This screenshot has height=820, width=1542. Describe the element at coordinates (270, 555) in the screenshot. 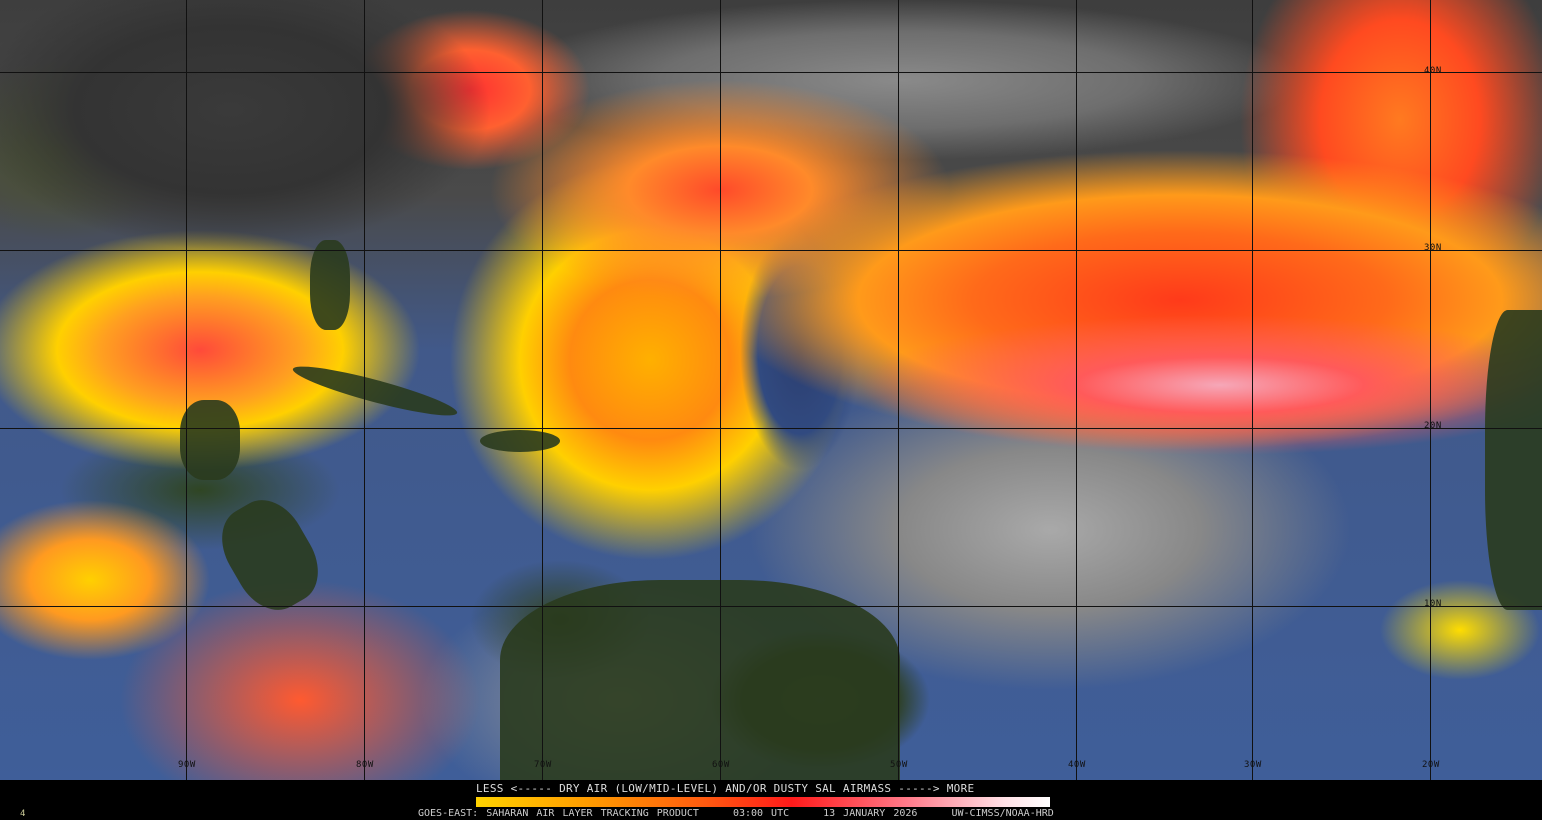

I see `land-central-america` at that location.